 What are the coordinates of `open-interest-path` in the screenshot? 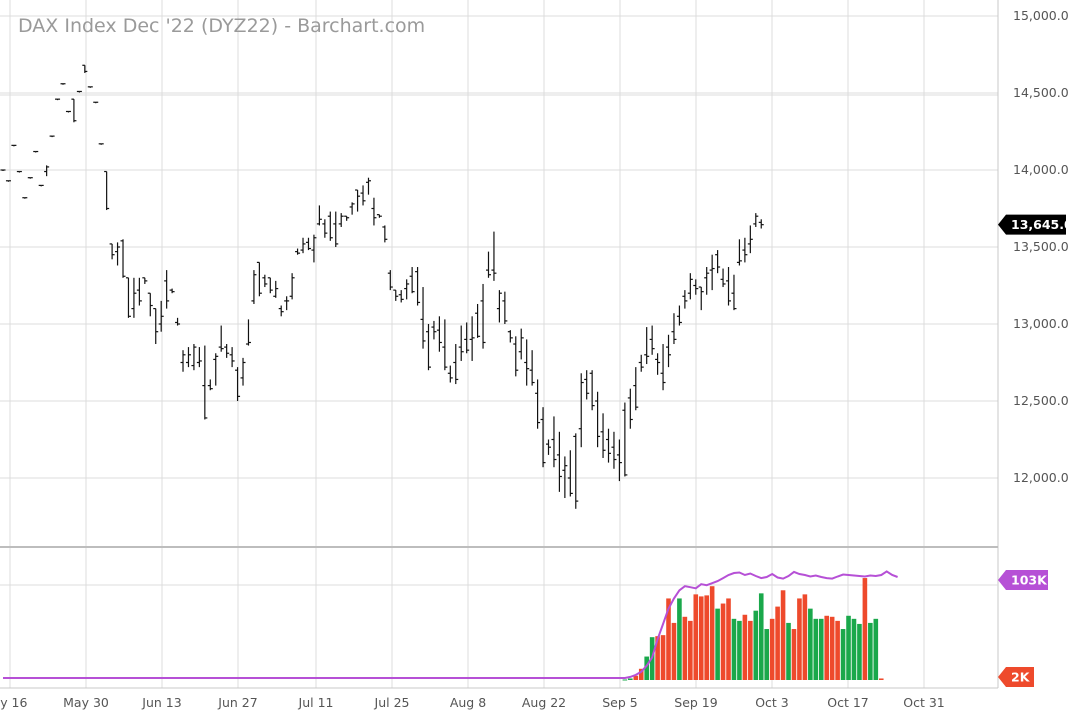 It's located at (450, 624).